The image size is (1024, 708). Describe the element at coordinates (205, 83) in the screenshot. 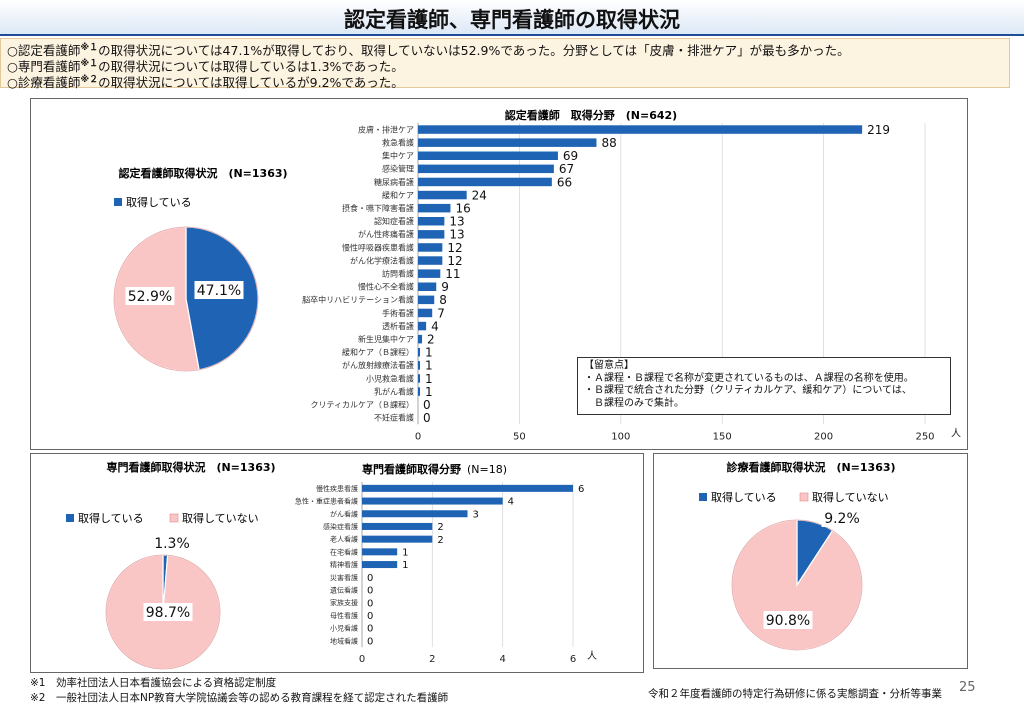

I see `summary-line-3: ○診療看護師※２の取得状況については取得しているが9.2%であった。` at that location.